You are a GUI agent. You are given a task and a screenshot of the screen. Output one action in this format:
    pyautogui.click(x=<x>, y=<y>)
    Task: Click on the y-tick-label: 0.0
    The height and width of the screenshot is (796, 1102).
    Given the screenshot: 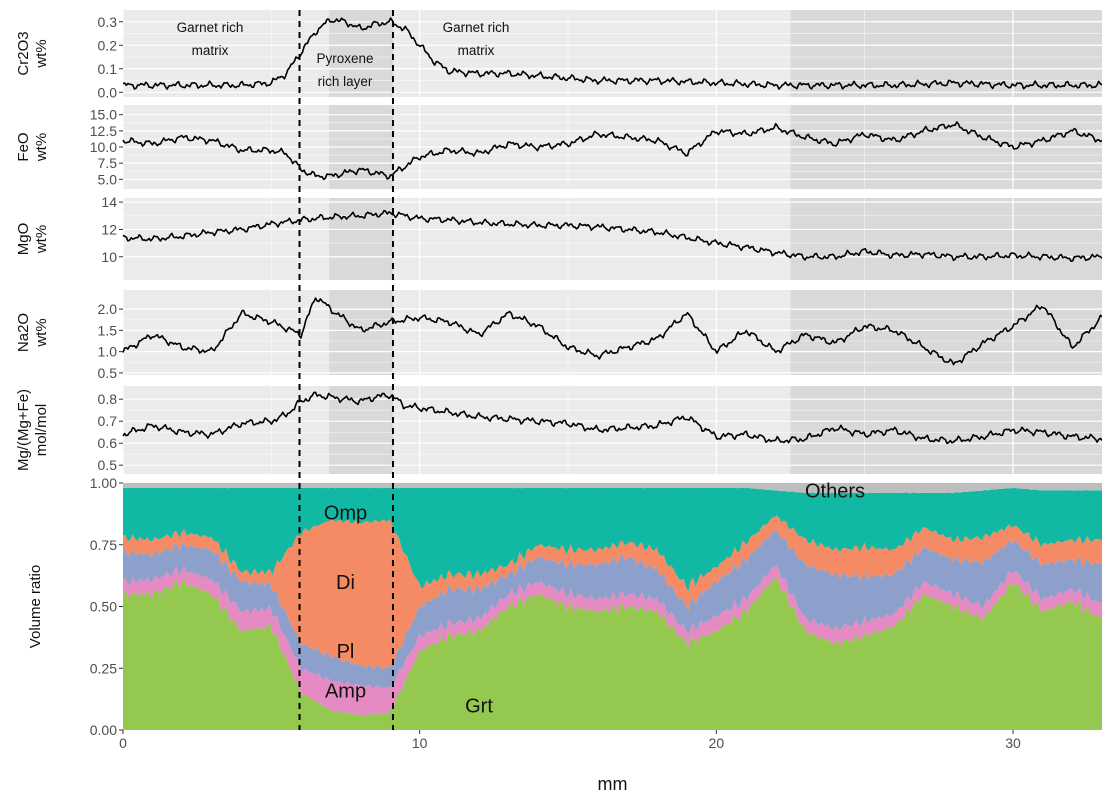 What is the action you would take?
    pyautogui.click(x=108, y=92)
    